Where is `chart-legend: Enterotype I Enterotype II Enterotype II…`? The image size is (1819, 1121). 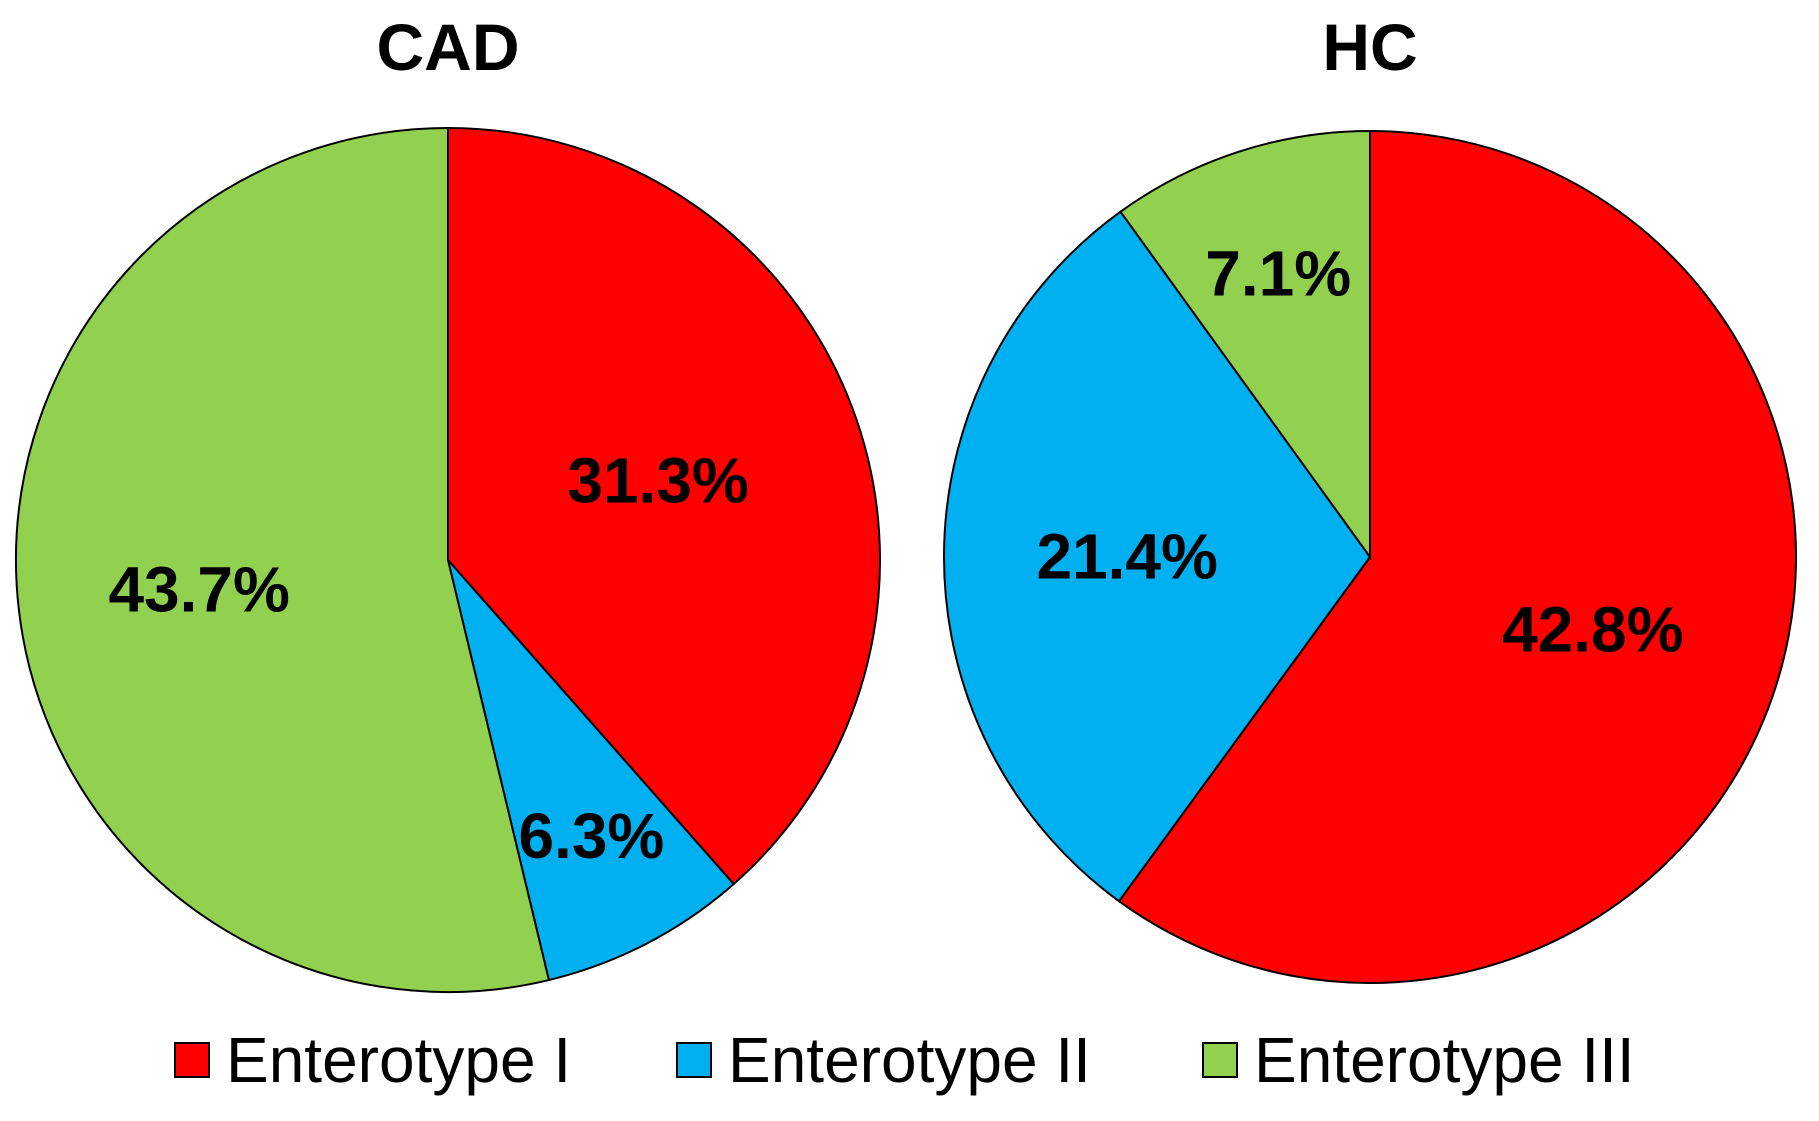 chart-legend: Enterotype I Enterotype II Enterotype II… is located at coordinates (904, 1060).